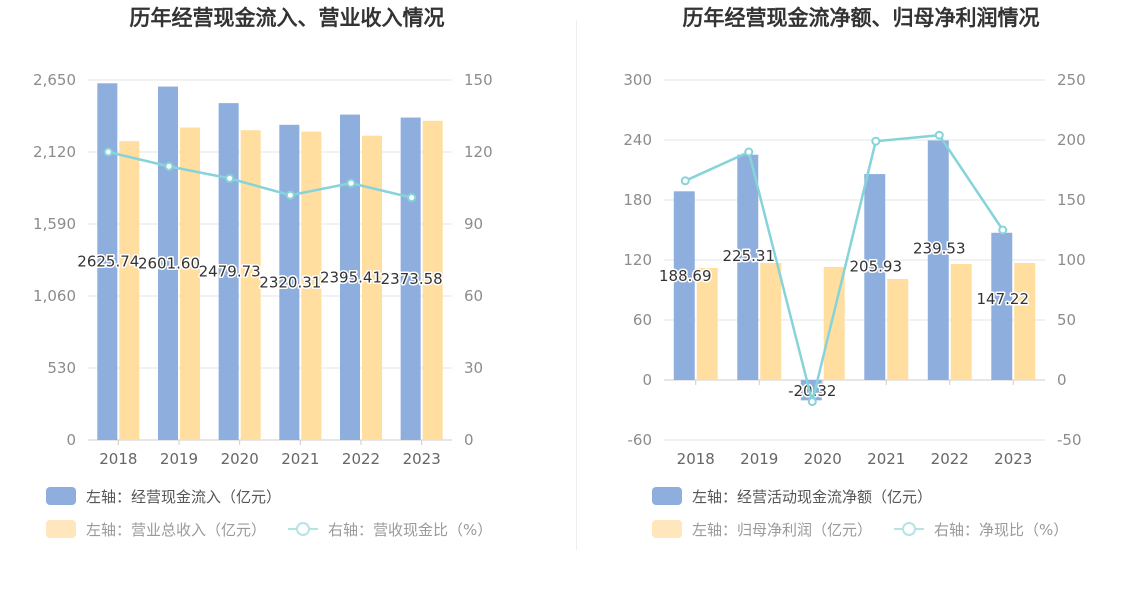  What do you see at coordinates (642, 320) in the screenshot?
I see `y-left-tick-label: 60` at bounding box center [642, 320].